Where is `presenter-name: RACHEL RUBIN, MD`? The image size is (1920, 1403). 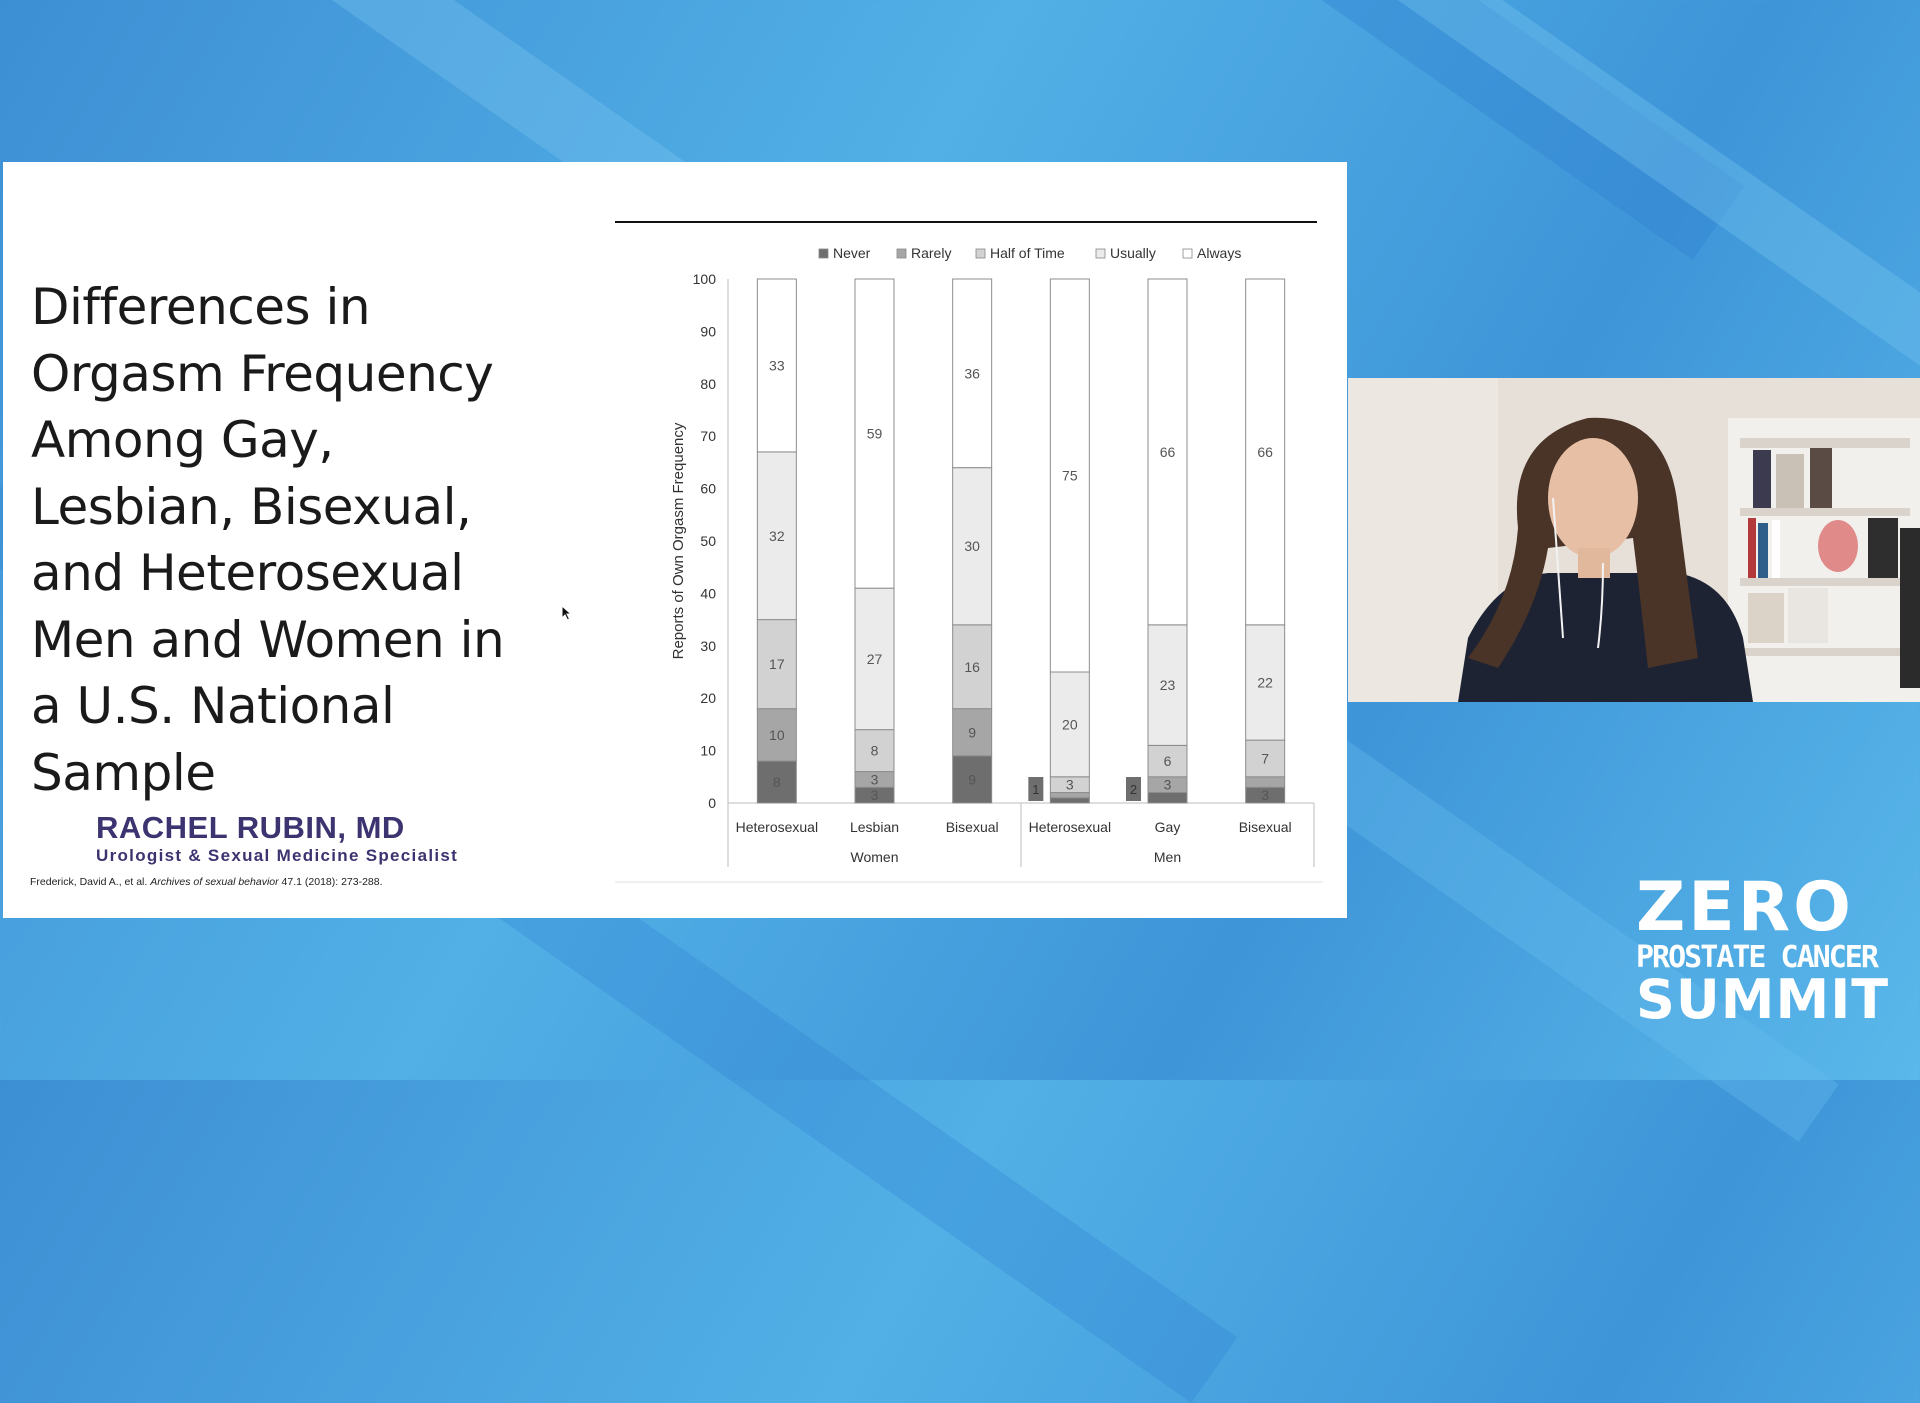 presenter-name: RACHEL RUBIN, MD is located at coordinates (250, 827).